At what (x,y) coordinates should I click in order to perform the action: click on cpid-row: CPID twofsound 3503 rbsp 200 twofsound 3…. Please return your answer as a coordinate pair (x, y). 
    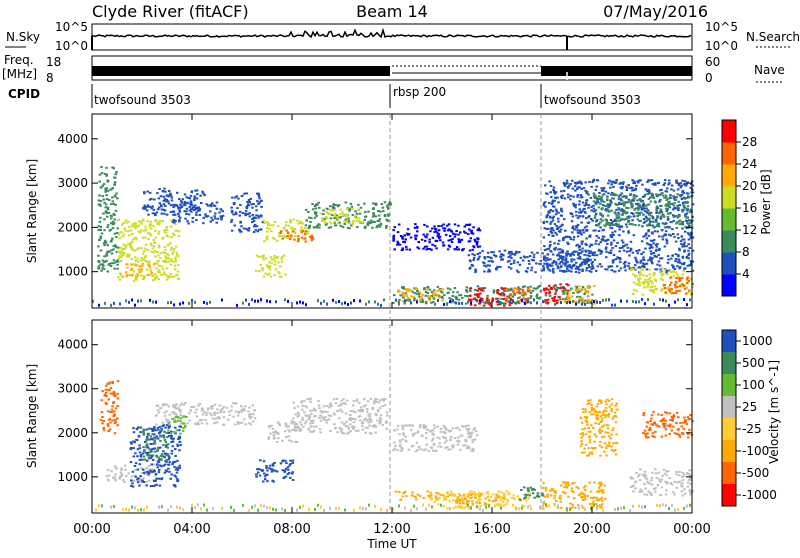
    Looking at the image, I should click on (324, 96).